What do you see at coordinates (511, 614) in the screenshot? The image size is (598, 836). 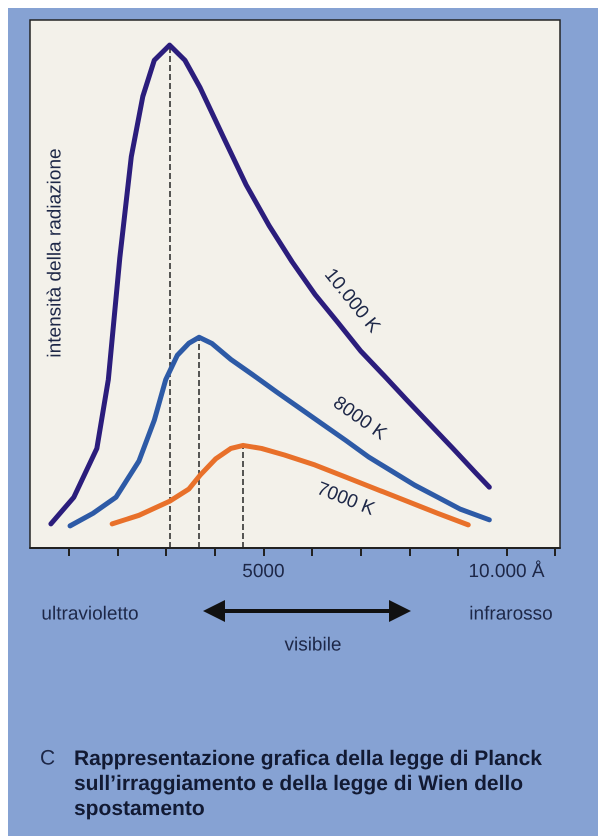 I see `text: infrarosso` at bounding box center [511, 614].